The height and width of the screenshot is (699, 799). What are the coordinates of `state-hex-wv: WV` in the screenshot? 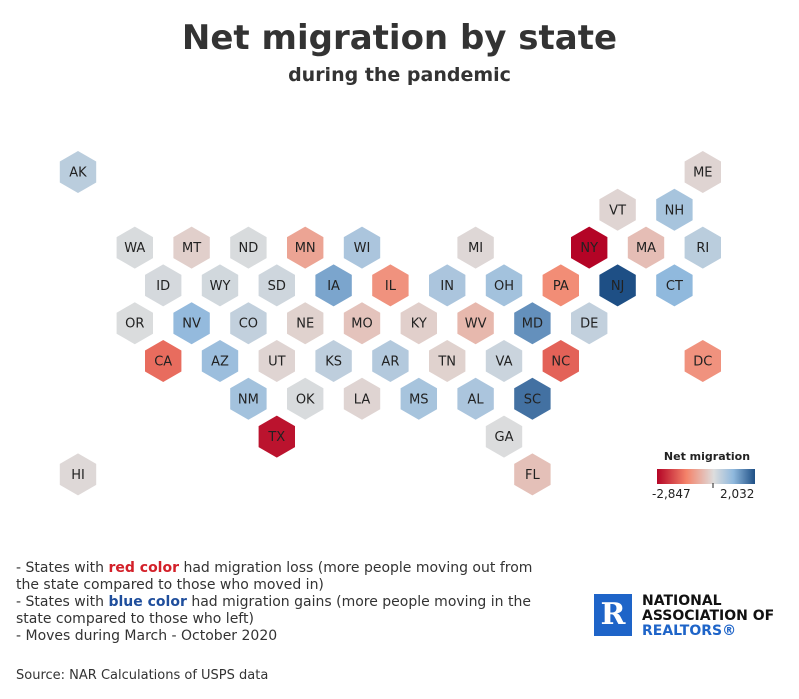 It's located at (475, 323).